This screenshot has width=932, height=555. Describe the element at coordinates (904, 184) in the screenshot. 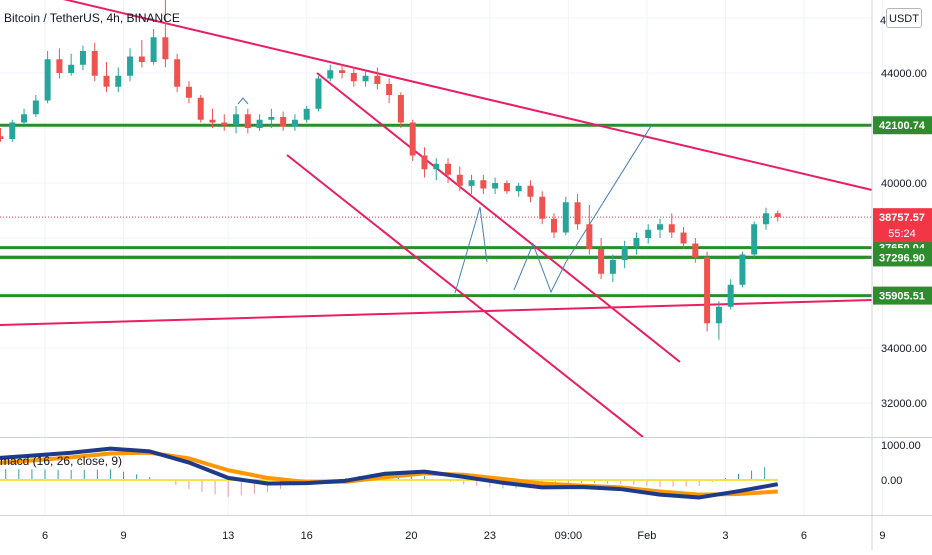

I see `price-tick: 40000.00` at that location.